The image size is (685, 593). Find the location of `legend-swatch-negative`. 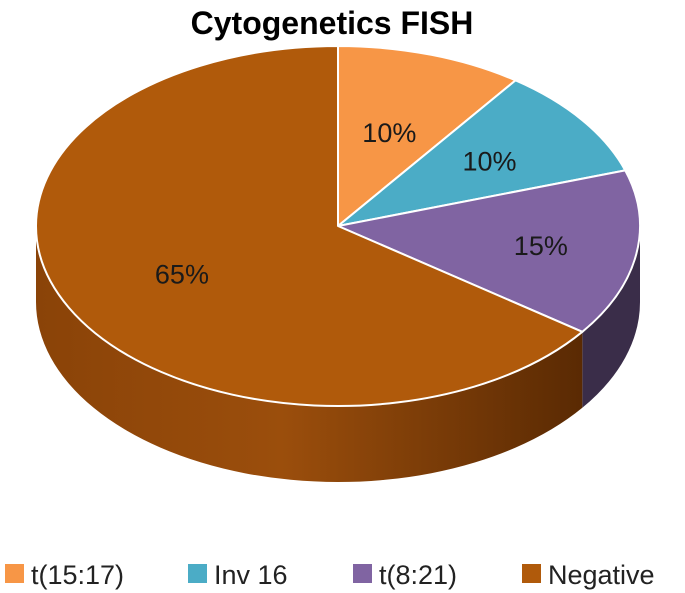

legend-swatch-negative is located at coordinates (531, 573).